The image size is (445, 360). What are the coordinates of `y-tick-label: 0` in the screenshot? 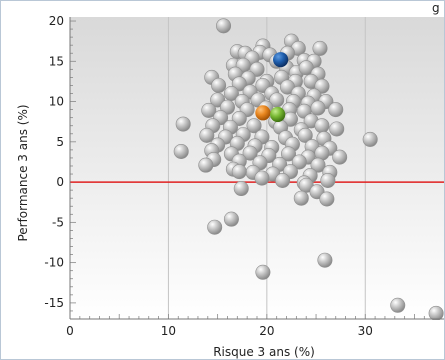 It's located at (60, 182).